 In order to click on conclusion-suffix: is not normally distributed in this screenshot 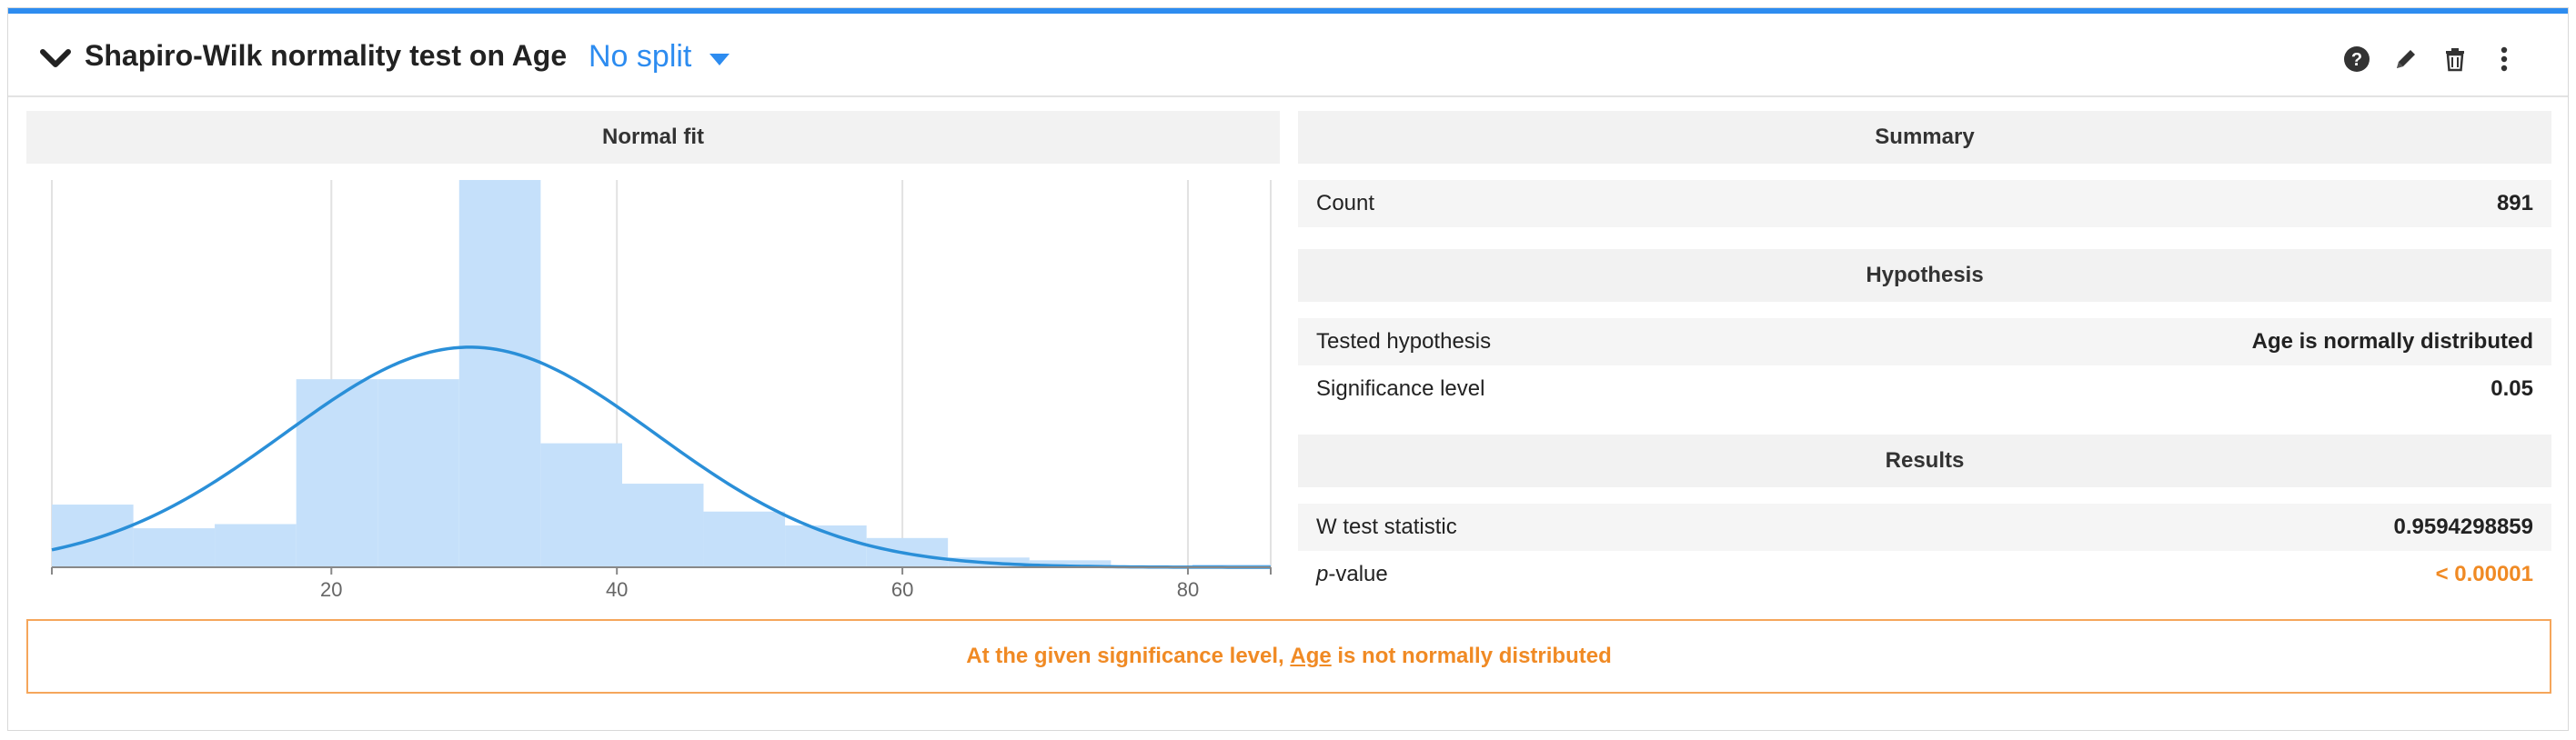, I will do `click(1471, 656)`.